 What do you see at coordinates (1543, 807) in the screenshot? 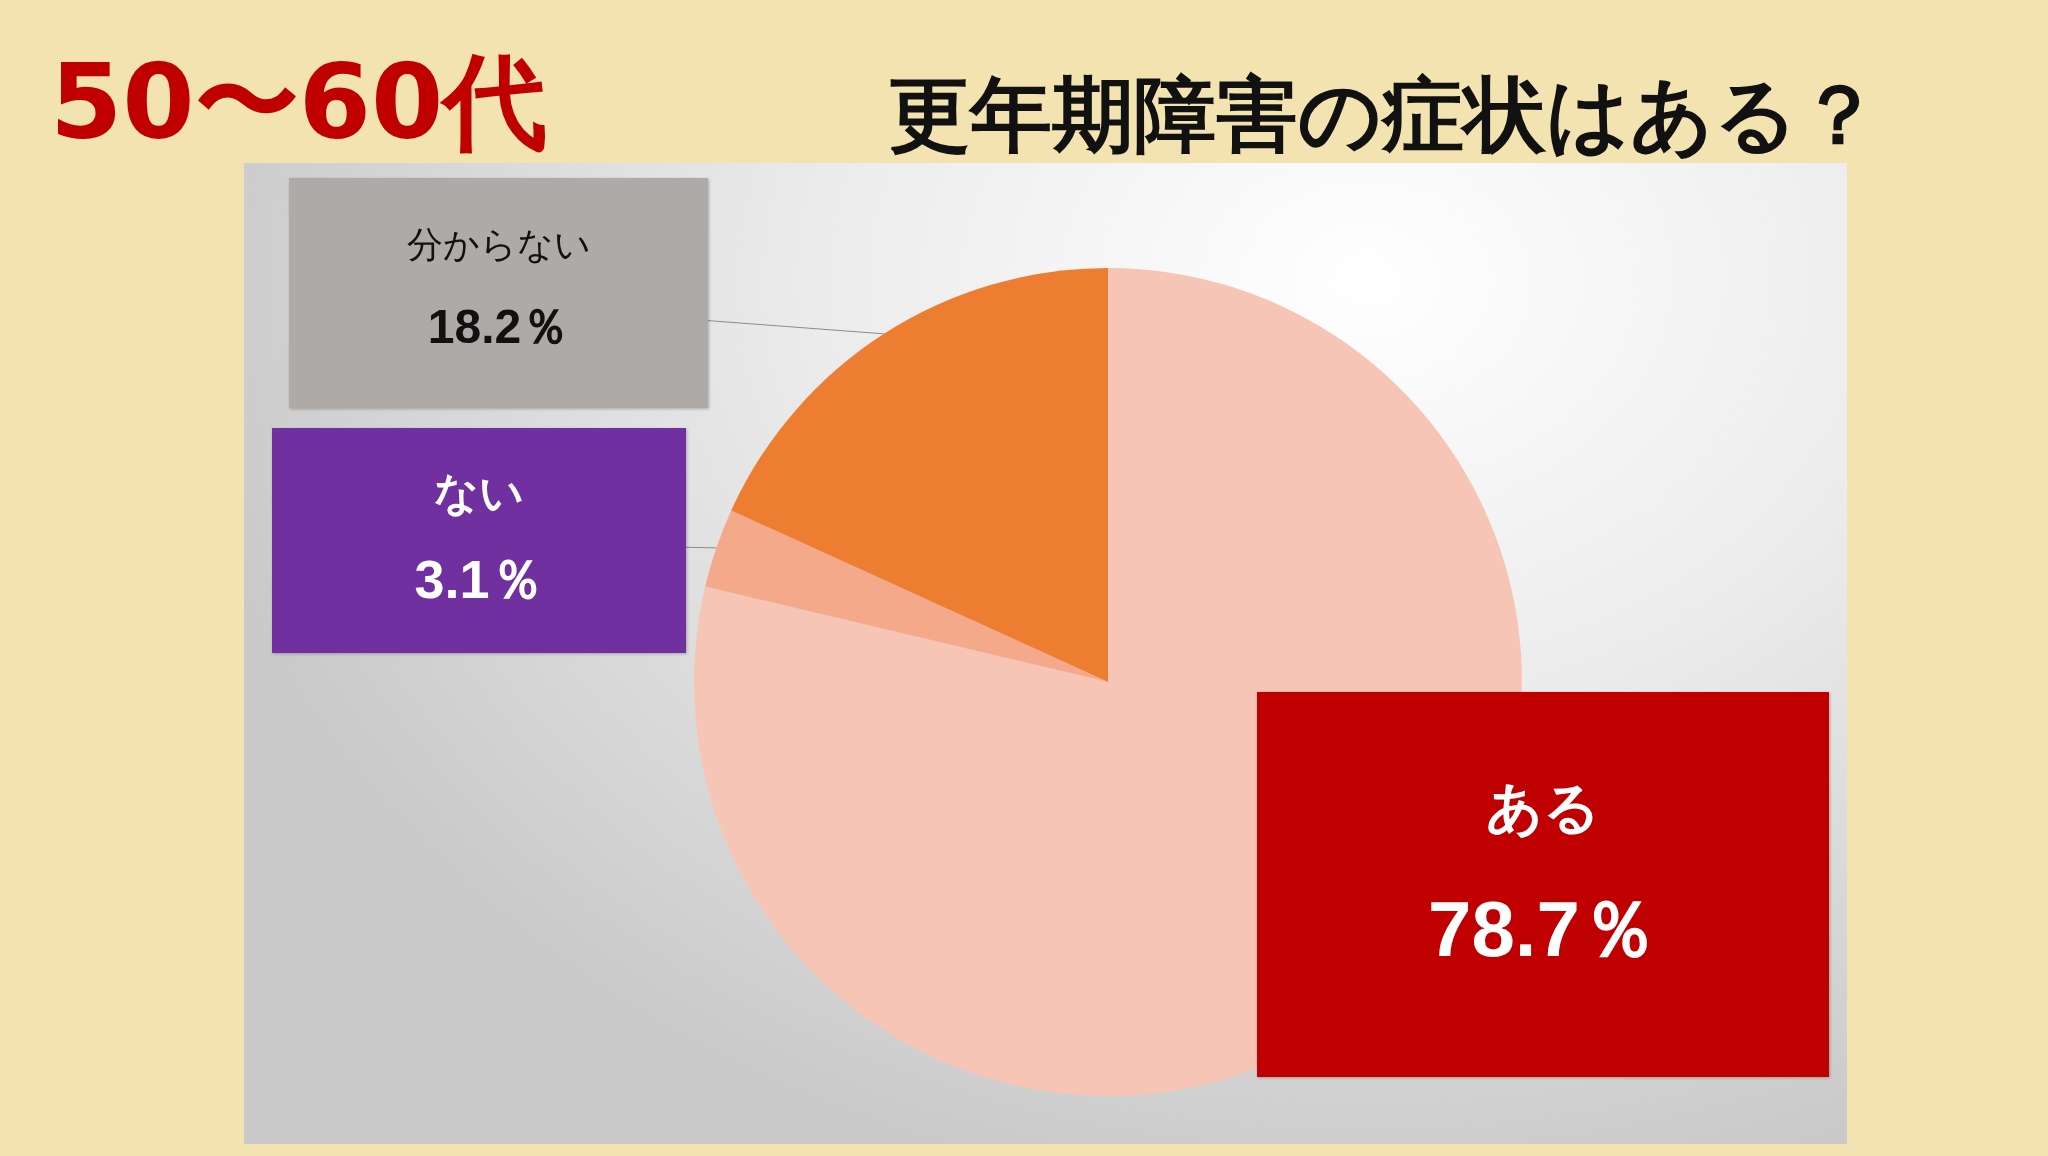
I see `slice-label: ある` at bounding box center [1543, 807].